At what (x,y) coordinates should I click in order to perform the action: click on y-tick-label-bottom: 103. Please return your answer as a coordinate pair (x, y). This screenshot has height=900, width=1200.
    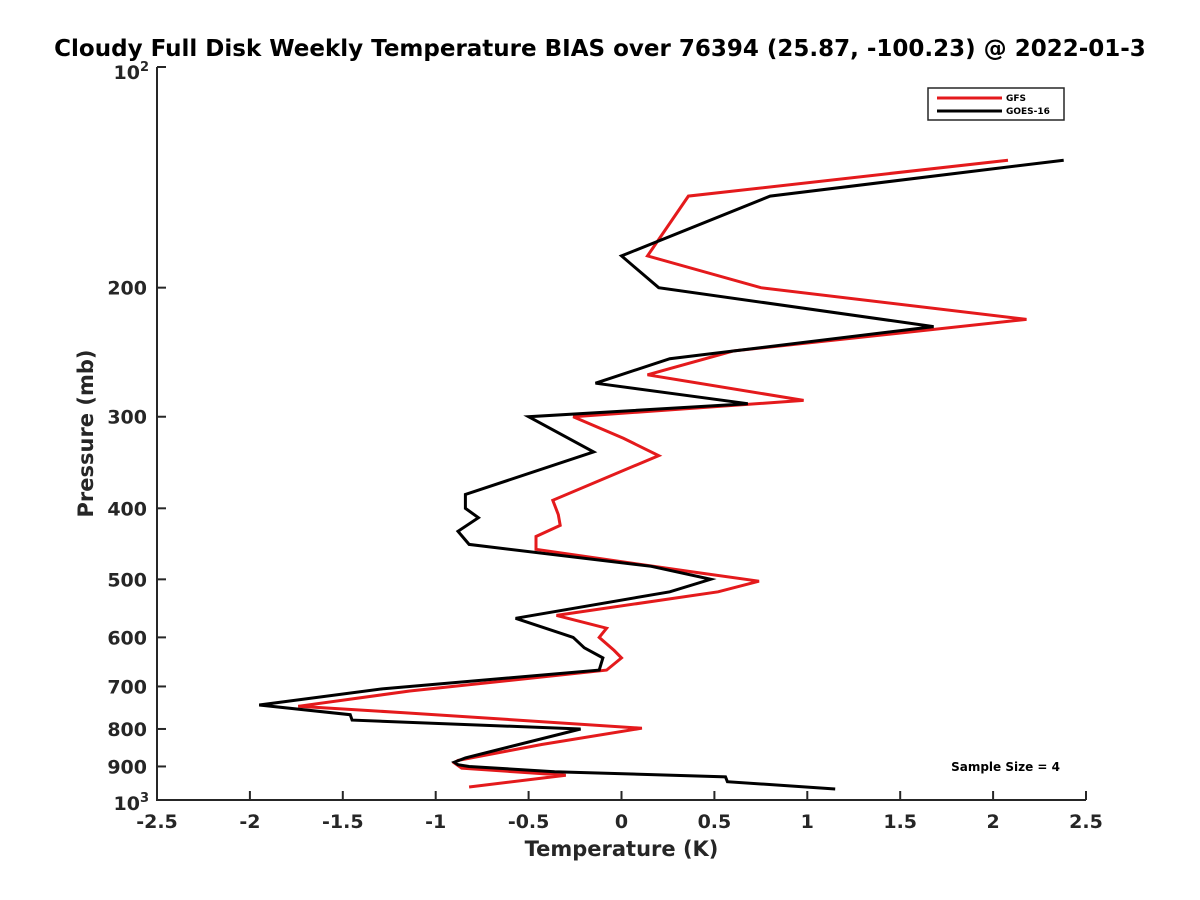
    Looking at the image, I should click on (132, 803).